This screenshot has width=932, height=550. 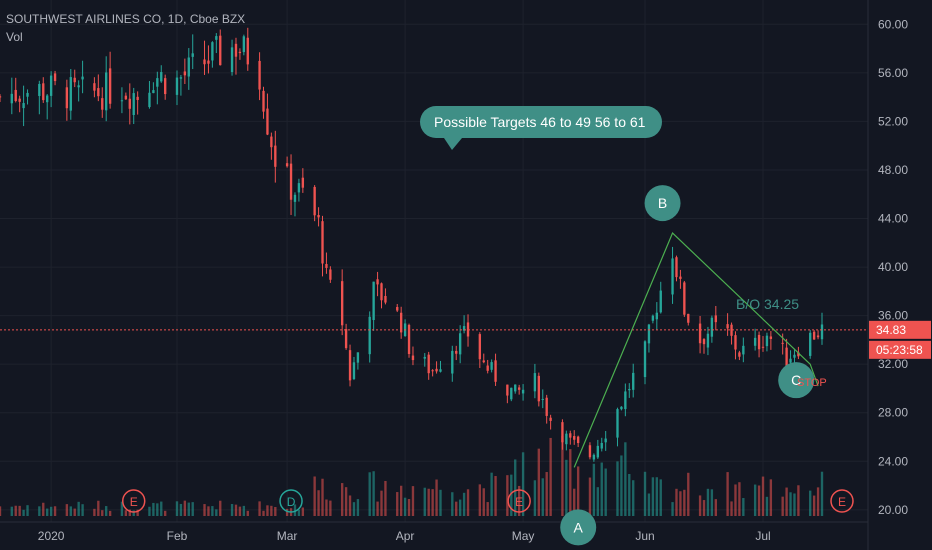 What do you see at coordinates (287, 536) in the screenshot?
I see `time-tick-label: Mar` at bounding box center [287, 536].